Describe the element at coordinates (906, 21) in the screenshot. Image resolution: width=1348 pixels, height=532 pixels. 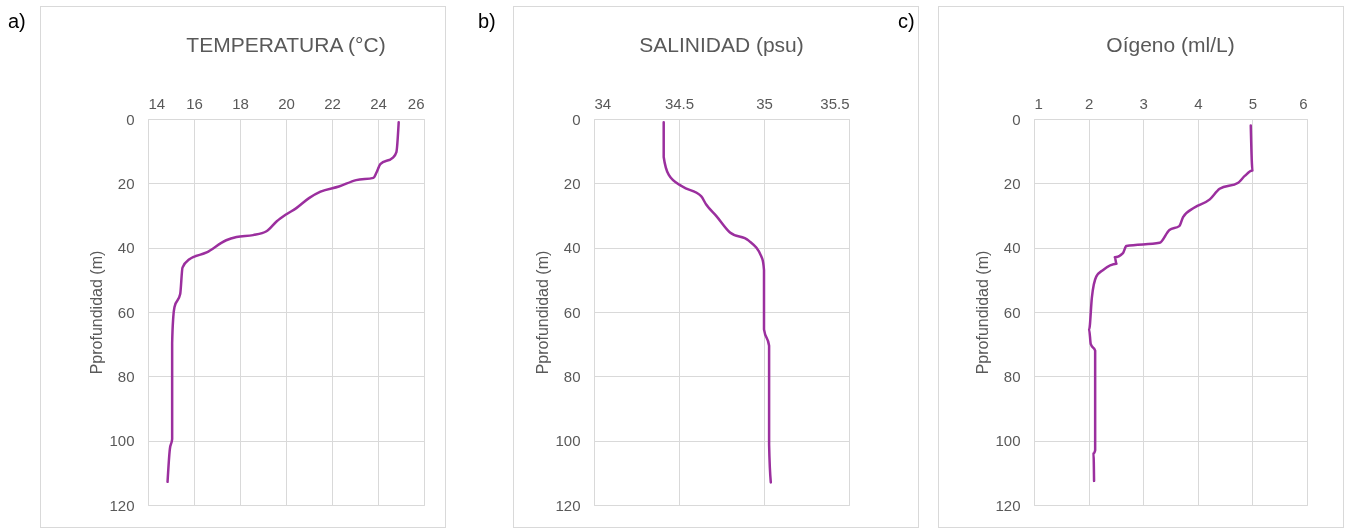
I see `text: c)` at that location.